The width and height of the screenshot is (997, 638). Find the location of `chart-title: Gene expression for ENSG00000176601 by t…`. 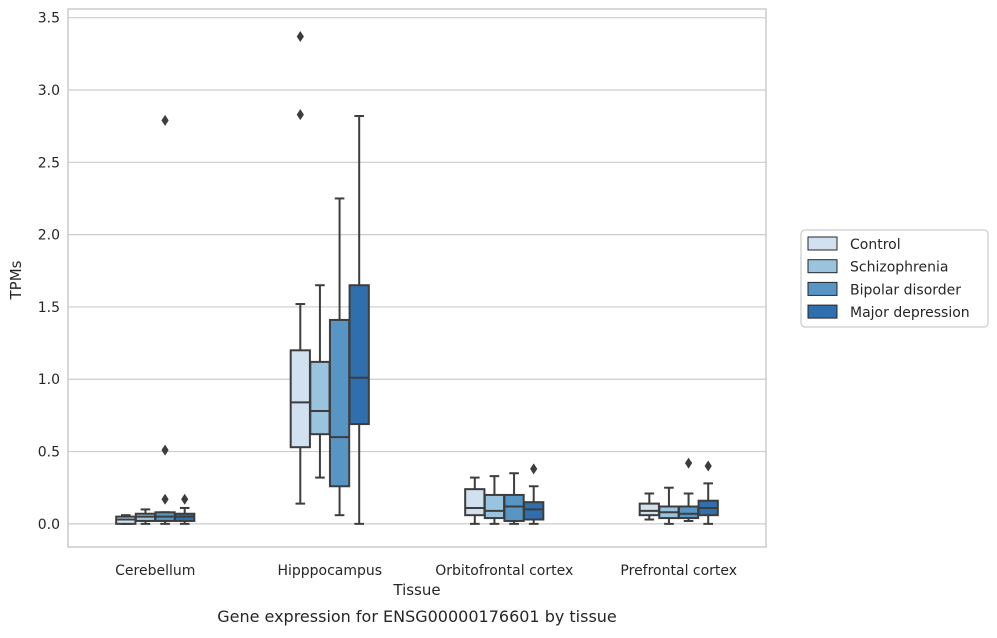

chart-title: Gene expression for ENSG00000176601 by t… is located at coordinates (417, 616).